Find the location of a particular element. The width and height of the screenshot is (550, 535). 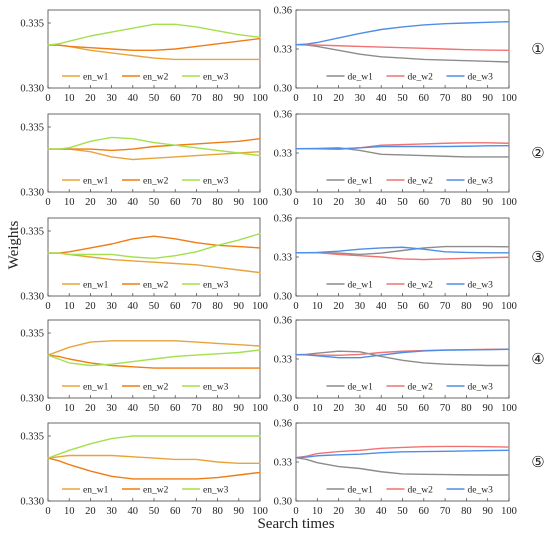

legend-label-de_w3: de_w3 is located at coordinates (481, 490).